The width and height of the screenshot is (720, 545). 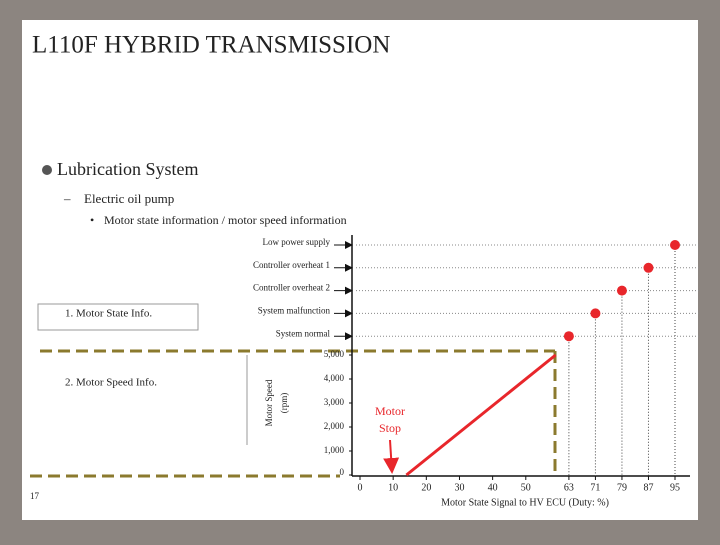 What do you see at coordinates (294, 310) in the screenshot?
I see `state-label: System malfunction` at bounding box center [294, 310].